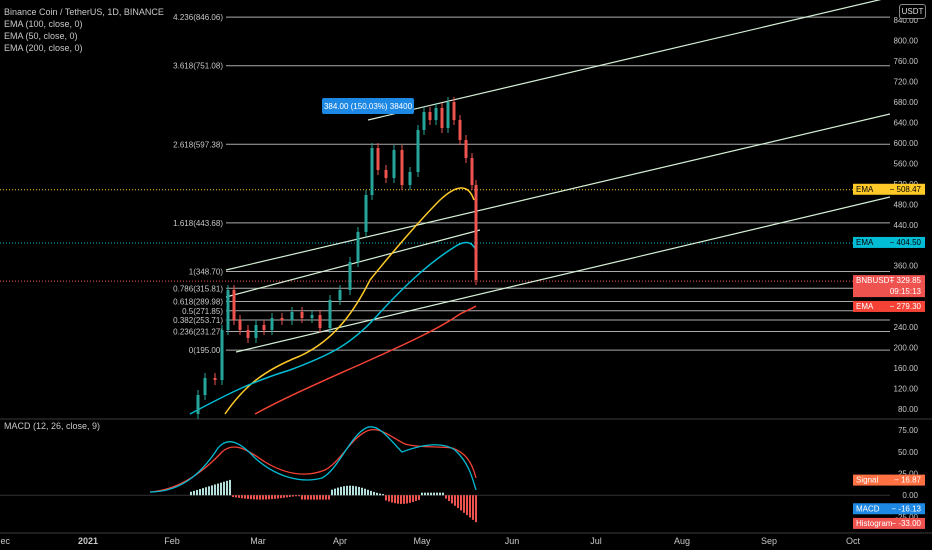  Describe the element at coordinates (889, 189) in the screenshot. I see `price-tag: EMA − 508.47` at that location.